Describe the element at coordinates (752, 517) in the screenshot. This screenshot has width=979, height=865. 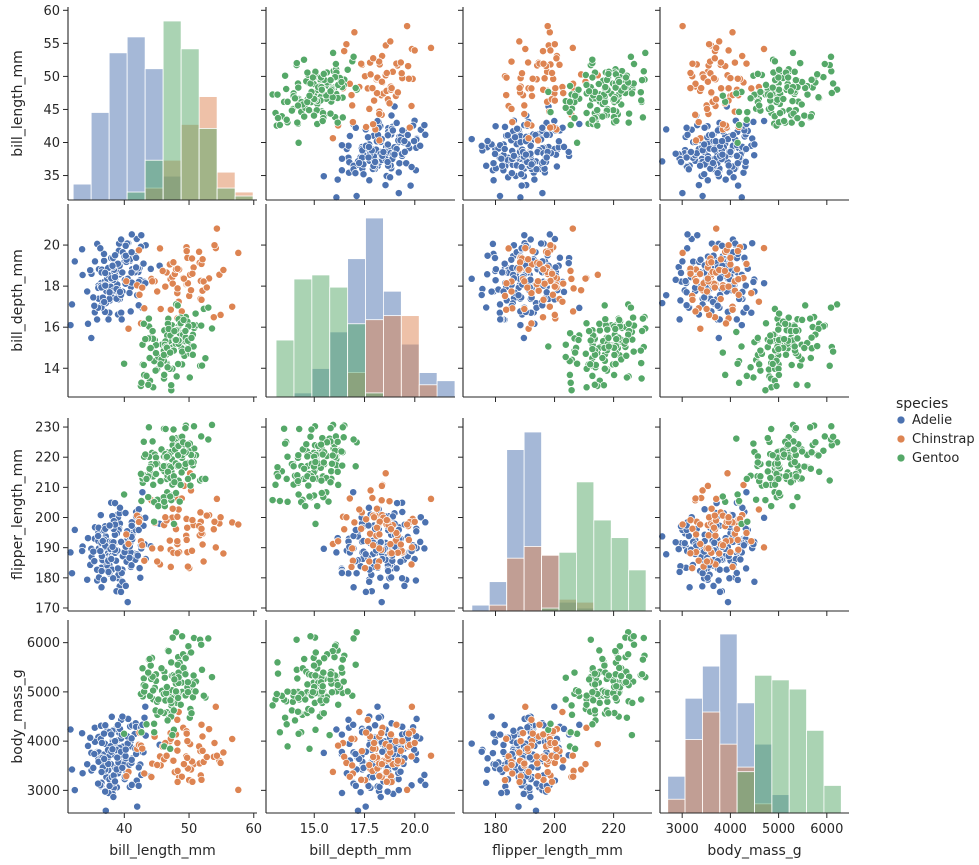
I see `subplot-flipper_length_mm-vs-body_mass_g` at that location.